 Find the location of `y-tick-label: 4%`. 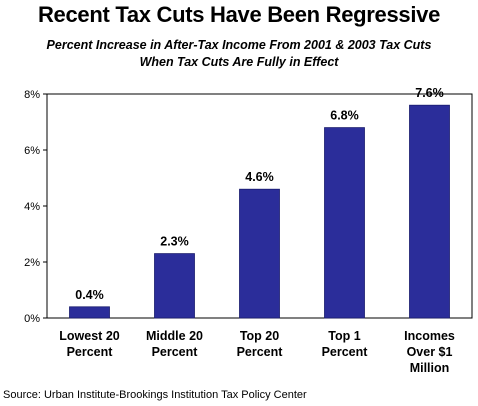

y-tick-label: 4% is located at coordinates (32, 207).